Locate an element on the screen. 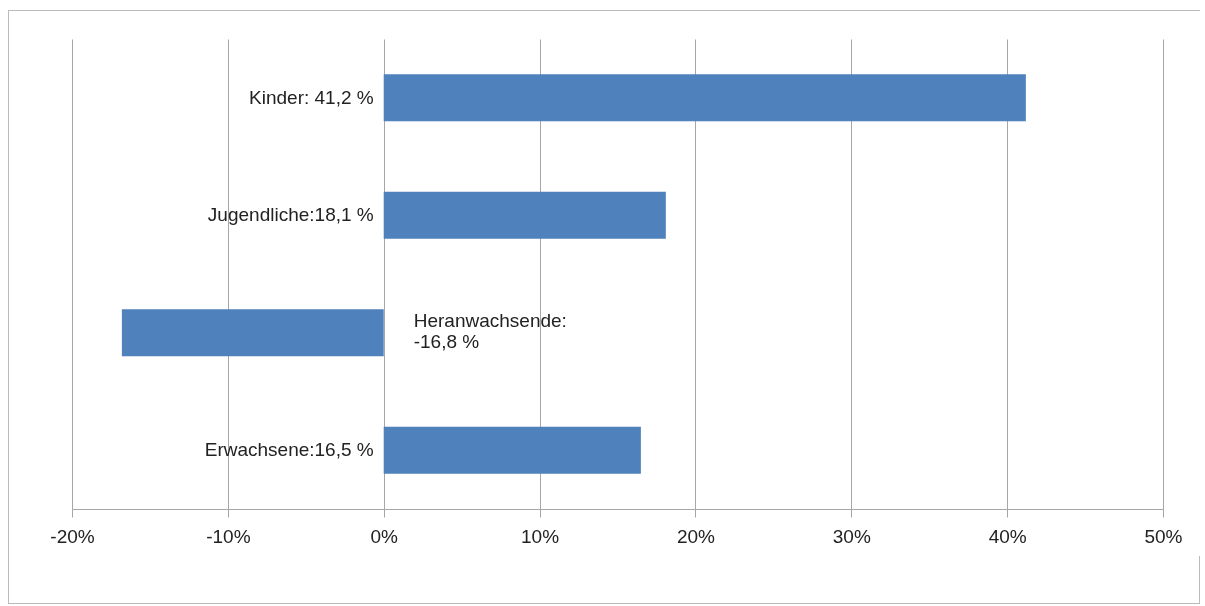 Image resolution: width=1205 pixels, height=606 pixels. x-tick-label: -20% is located at coordinates (72, 536).